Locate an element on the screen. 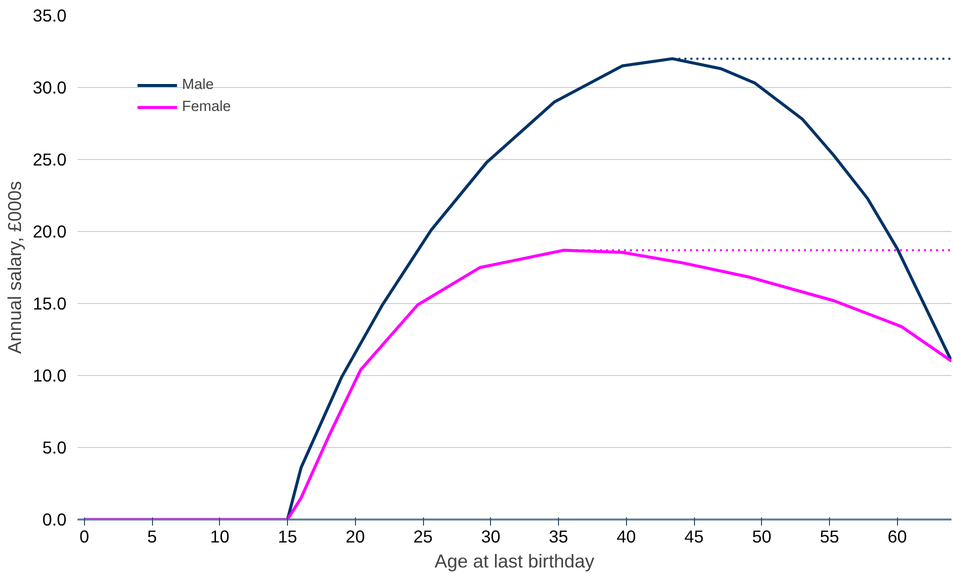  x-axis-title: Age at last birthday is located at coordinates (515, 561).